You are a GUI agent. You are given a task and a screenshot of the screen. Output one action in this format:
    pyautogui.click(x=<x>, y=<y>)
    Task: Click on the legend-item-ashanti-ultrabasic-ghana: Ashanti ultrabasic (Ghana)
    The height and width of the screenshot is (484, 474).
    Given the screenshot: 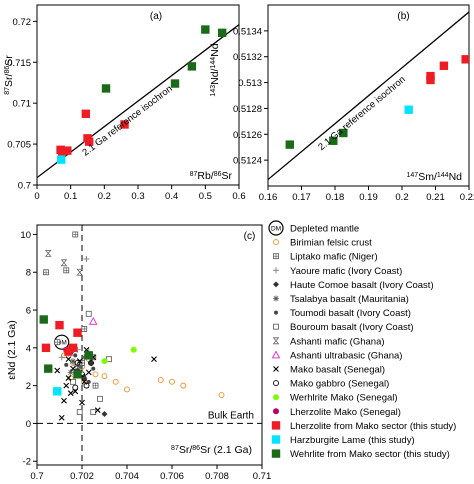 What is the action you would take?
    pyautogui.click(x=336, y=355)
    